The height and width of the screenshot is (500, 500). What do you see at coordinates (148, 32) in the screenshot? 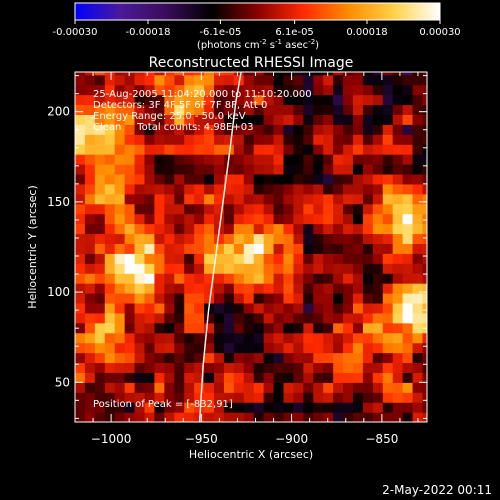
I see `colorbar-tick-label: -0.00018` at bounding box center [148, 32].